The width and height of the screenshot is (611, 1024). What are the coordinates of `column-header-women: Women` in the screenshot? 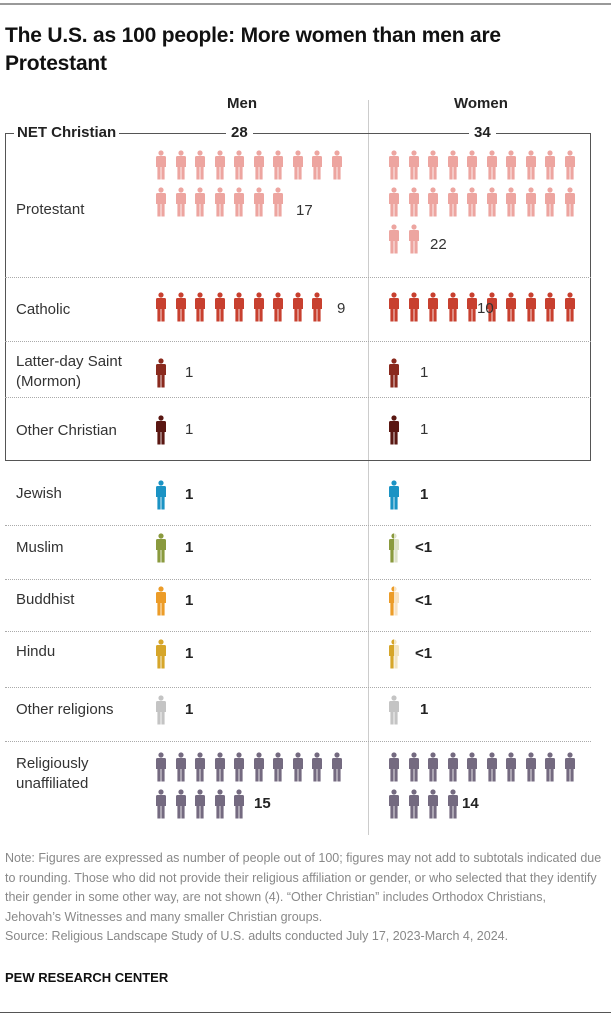 It's located at (481, 103).